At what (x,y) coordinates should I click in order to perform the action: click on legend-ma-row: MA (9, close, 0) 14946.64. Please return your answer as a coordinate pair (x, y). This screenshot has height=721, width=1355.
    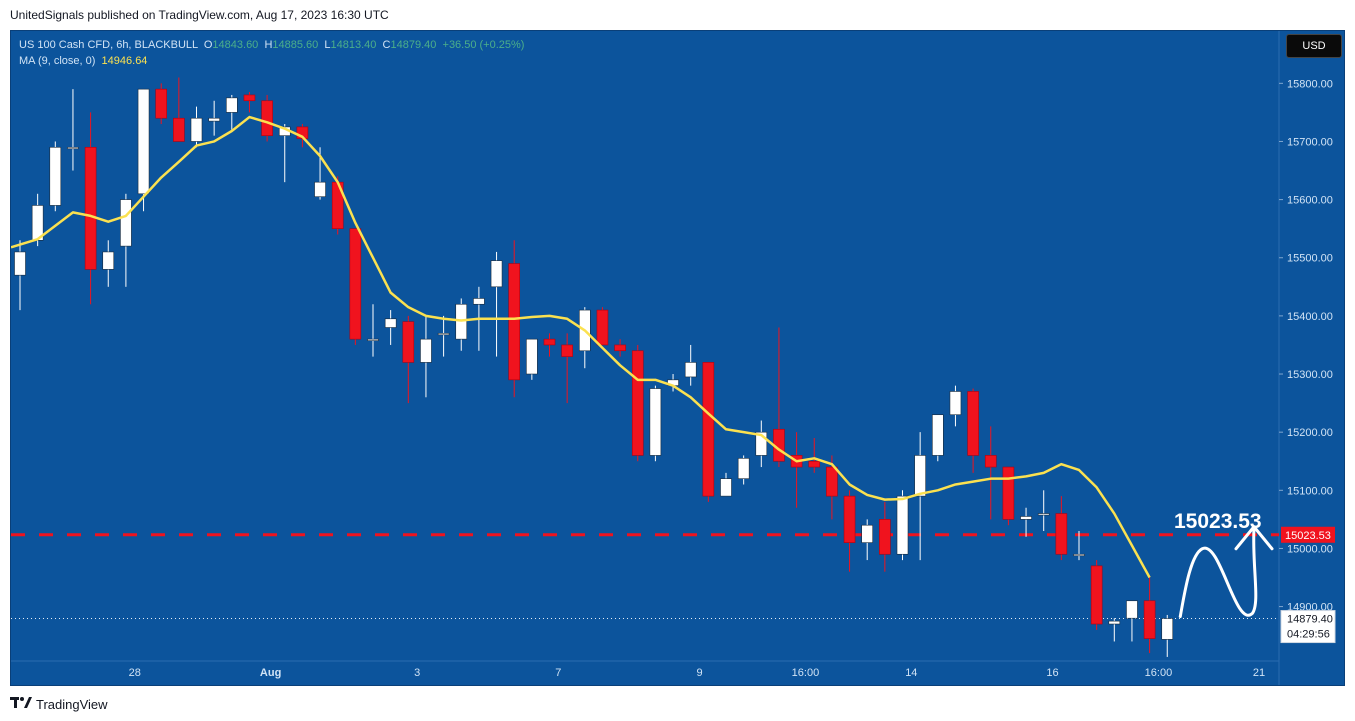
    Looking at the image, I should click on (271, 61).